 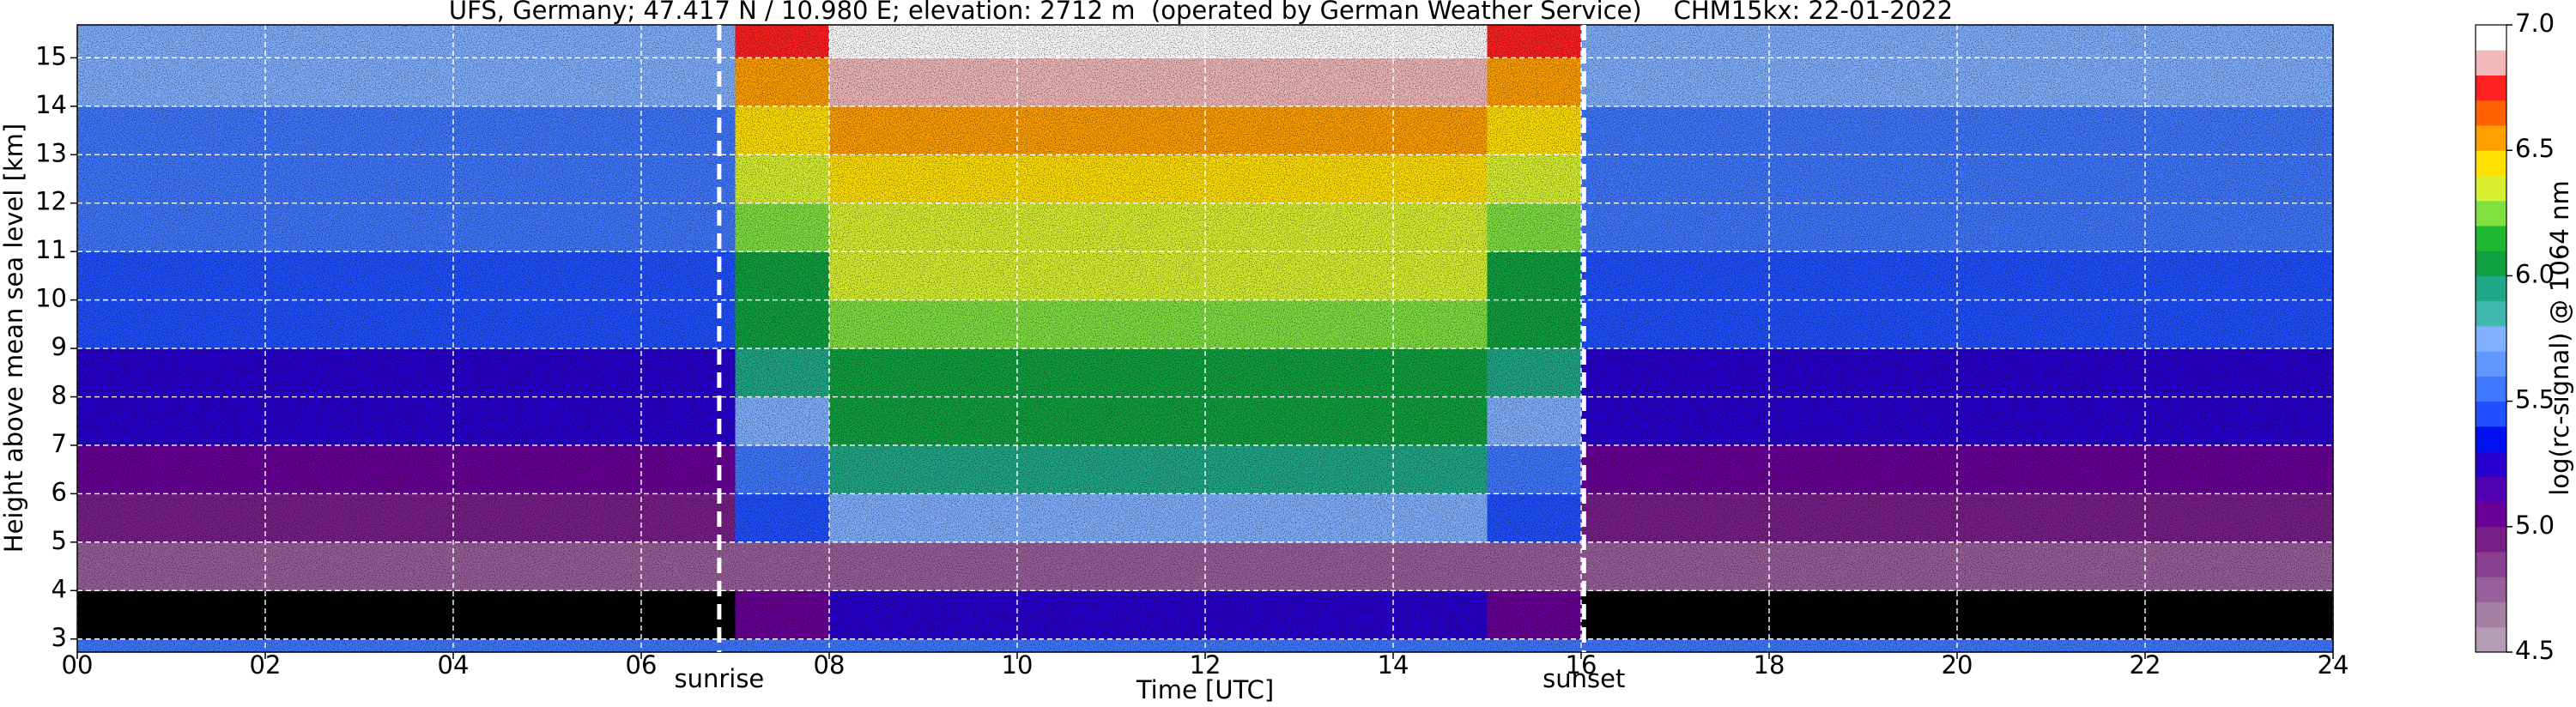 What do you see at coordinates (59, 588) in the screenshot?
I see `y-tick-label: 4` at bounding box center [59, 588].